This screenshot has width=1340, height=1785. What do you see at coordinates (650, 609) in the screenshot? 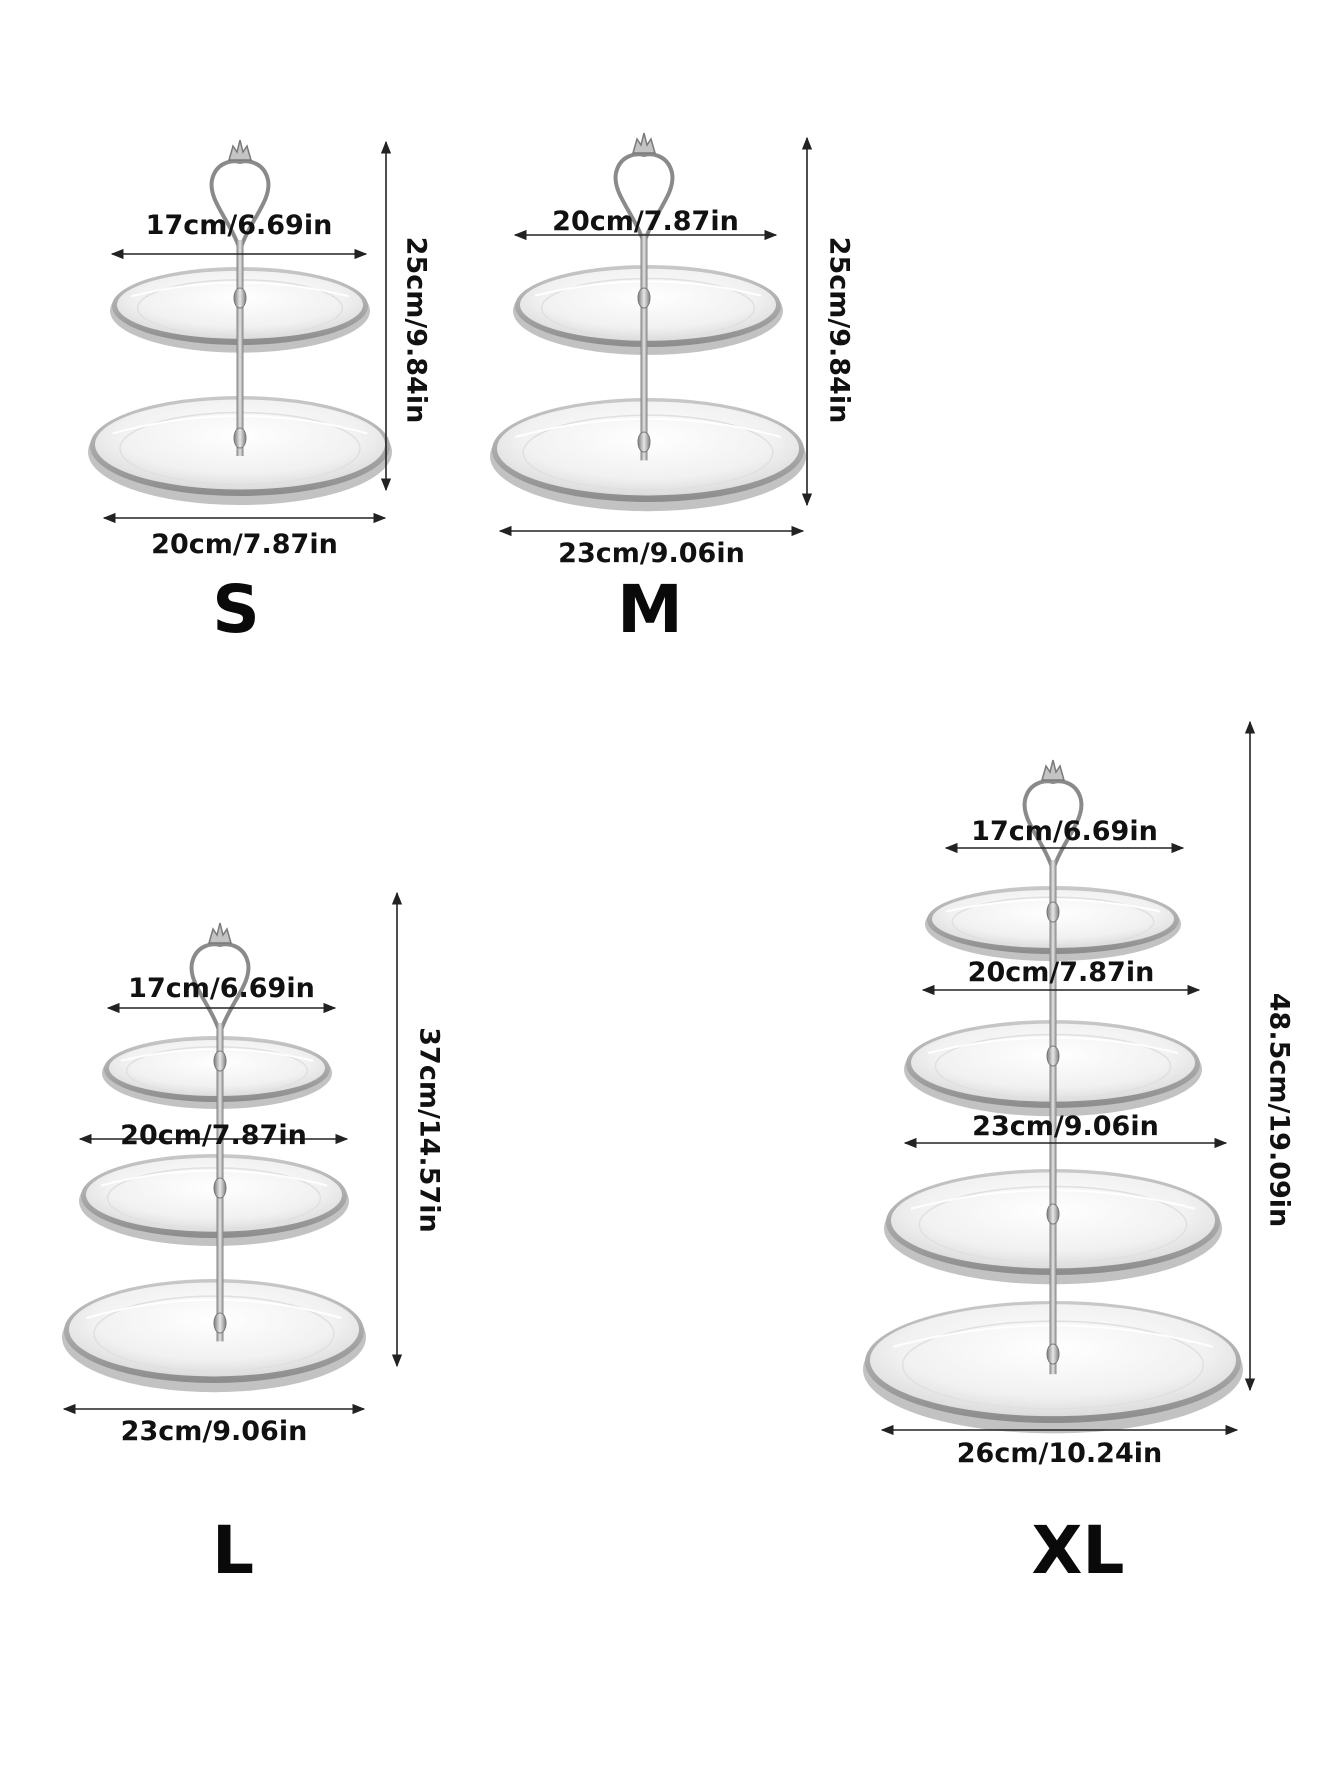
I see `size-label: M` at bounding box center [650, 609].